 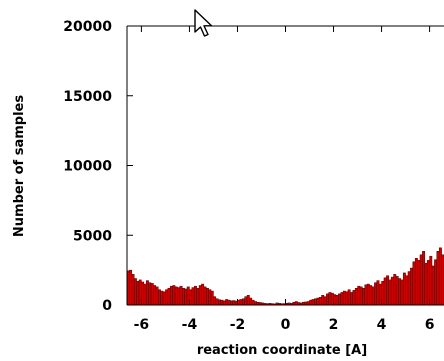 What do you see at coordinates (286, 325) in the screenshot?
I see `x-tick-label: 0` at bounding box center [286, 325].